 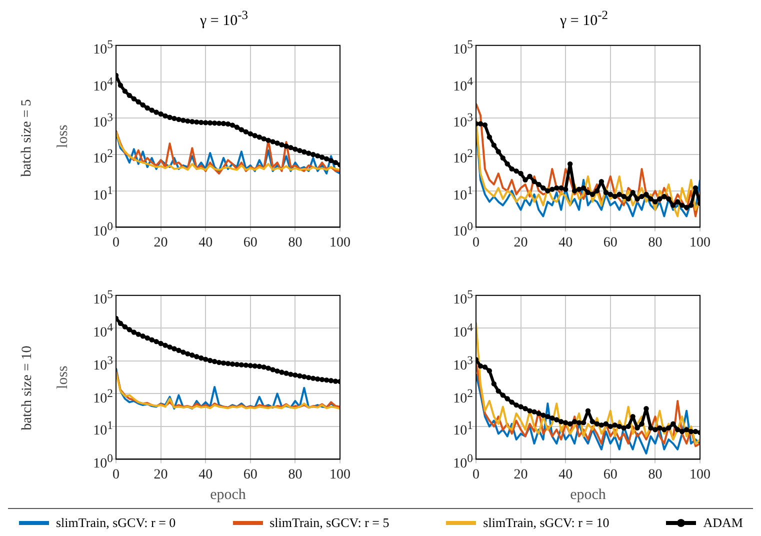 What do you see at coordinates (655, 474) in the screenshot?
I see `x-tick-label: 80` at bounding box center [655, 474].